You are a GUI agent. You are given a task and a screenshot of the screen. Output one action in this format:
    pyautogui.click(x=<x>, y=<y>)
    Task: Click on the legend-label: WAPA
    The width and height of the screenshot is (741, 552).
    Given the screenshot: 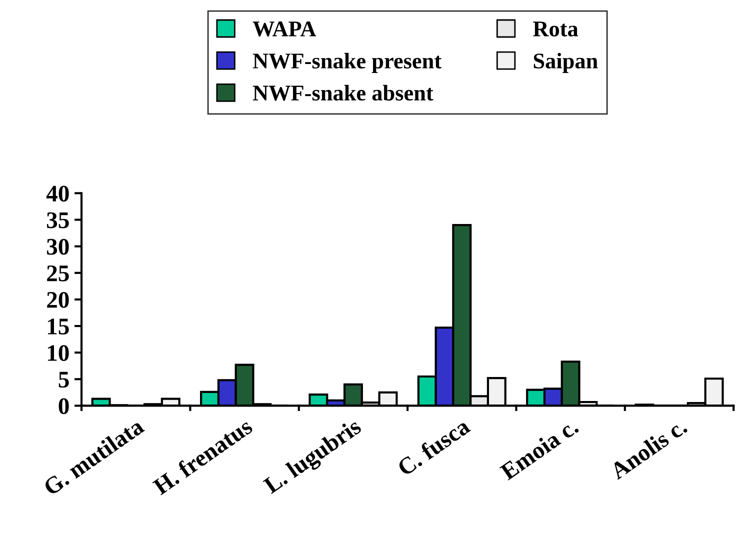 What is the action you would take?
    pyautogui.click(x=284, y=29)
    